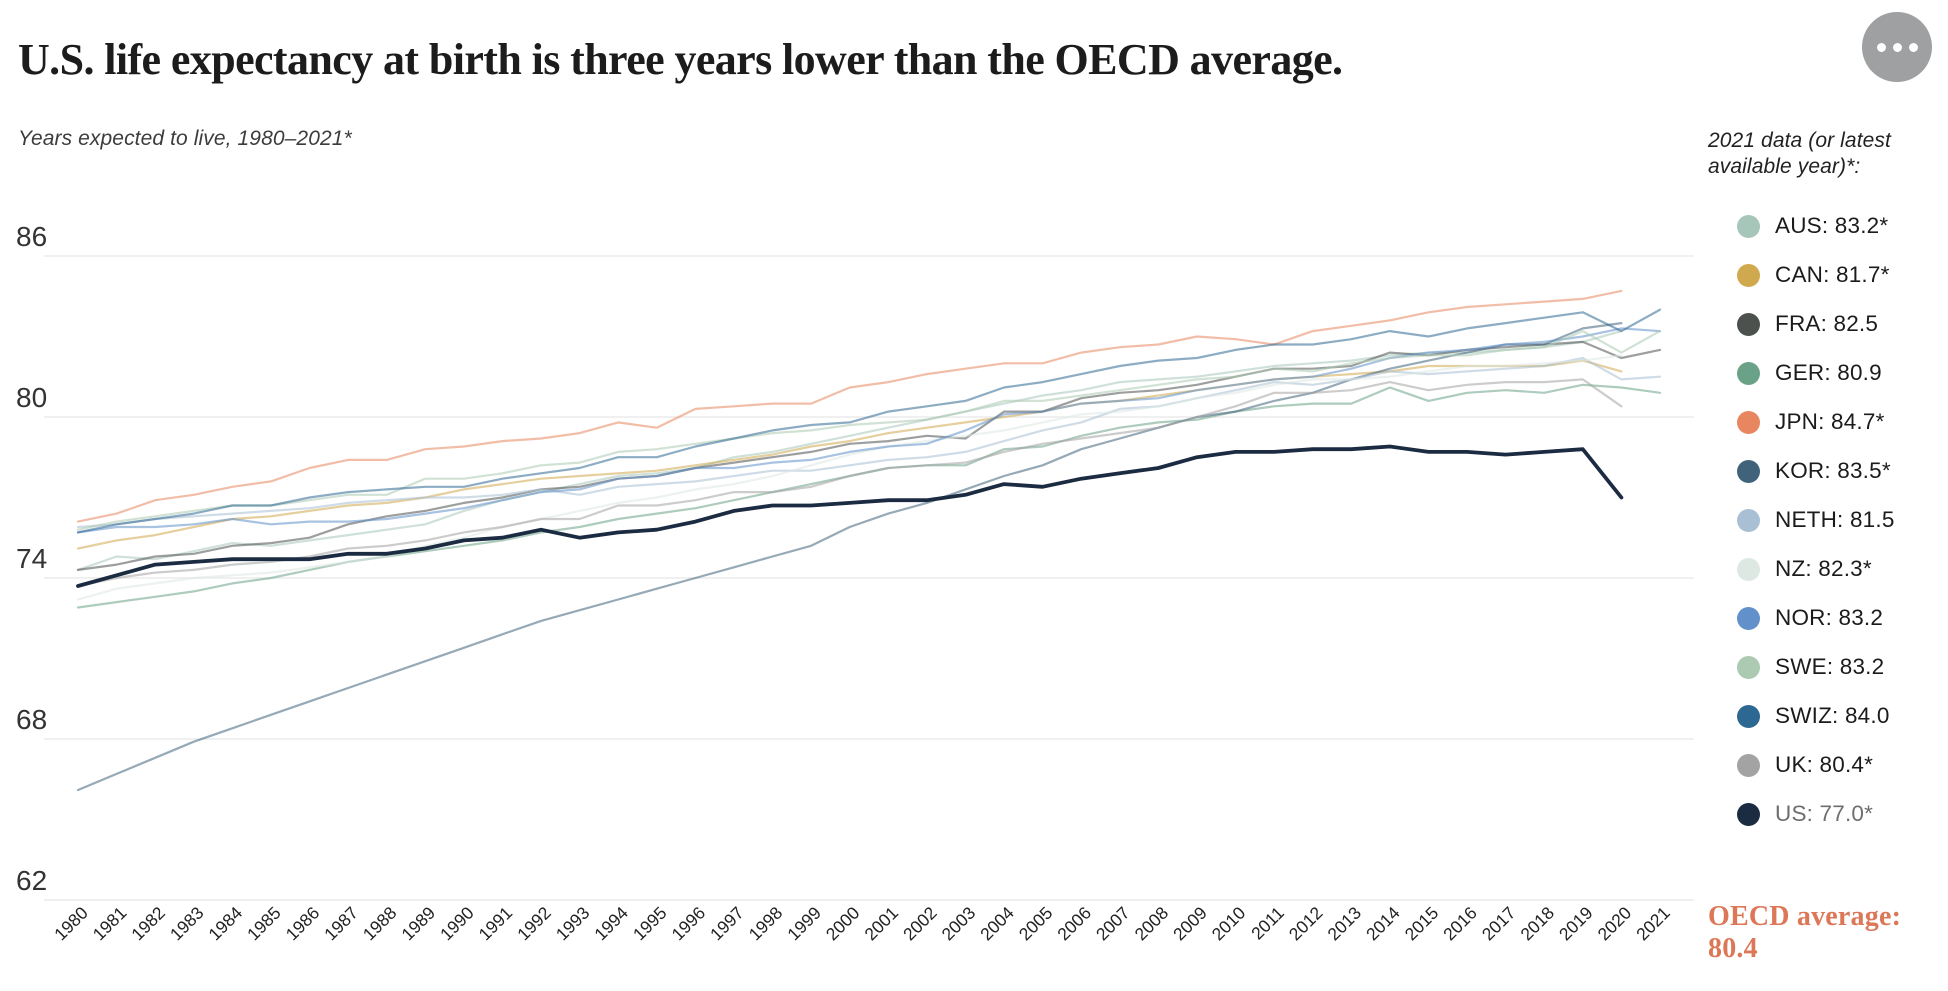 This screenshot has width=1948, height=991. Describe the element at coordinates (1832, 716) in the screenshot. I see `legend-item-label: SWIZ: 84.0` at that location.